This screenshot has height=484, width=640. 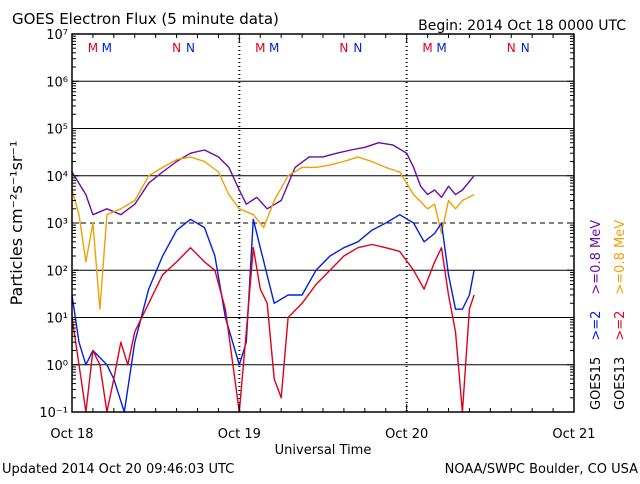 I want to click on updated-text: Updated 2014 Oct 20 09:46:03 UTC, so click(x=118, y=469).